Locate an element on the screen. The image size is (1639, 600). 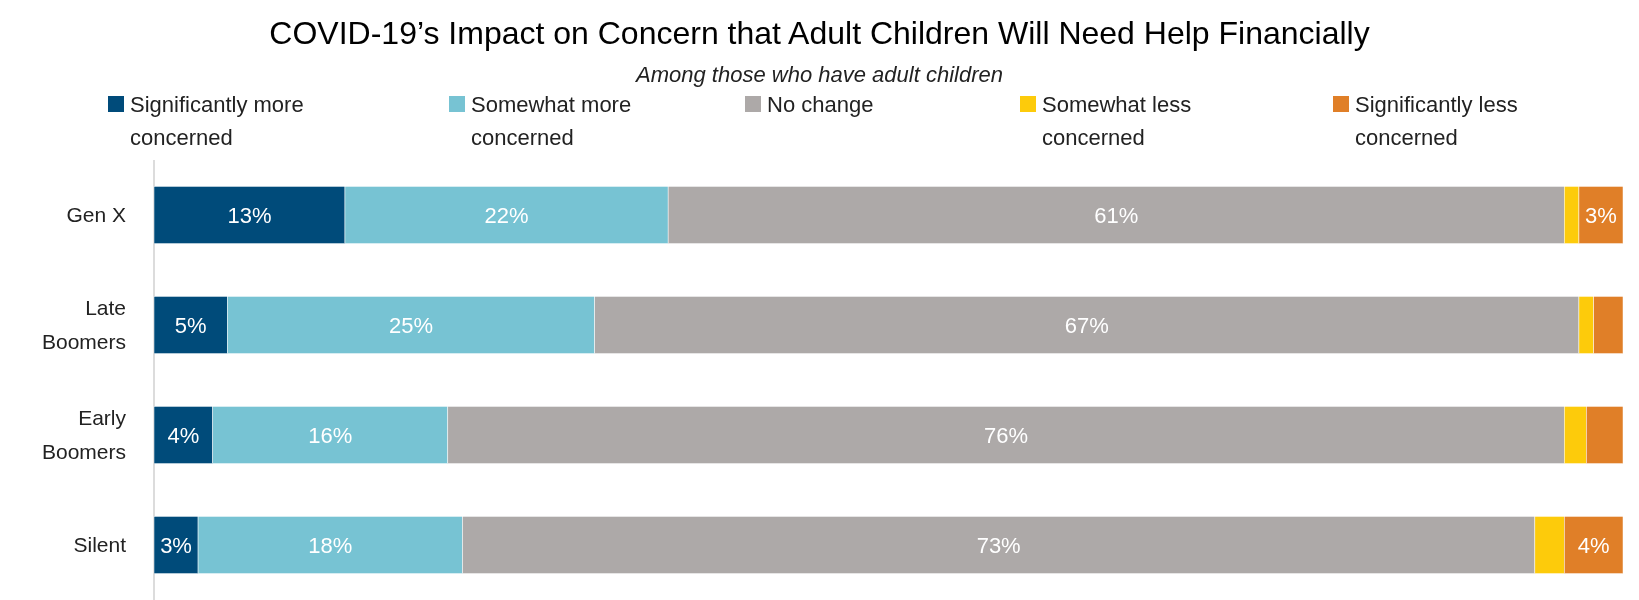
legend-label: Somewhat more concerned is located at coordinates (551, 121).